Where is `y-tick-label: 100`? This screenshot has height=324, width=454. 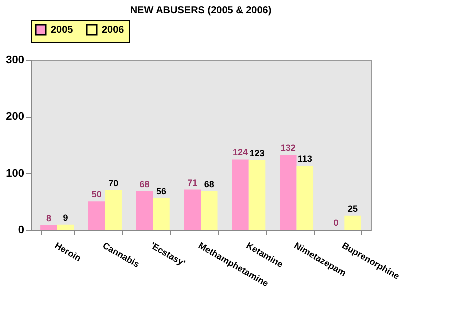
y-tick-label: 100 is located at coordinates (15, 174).